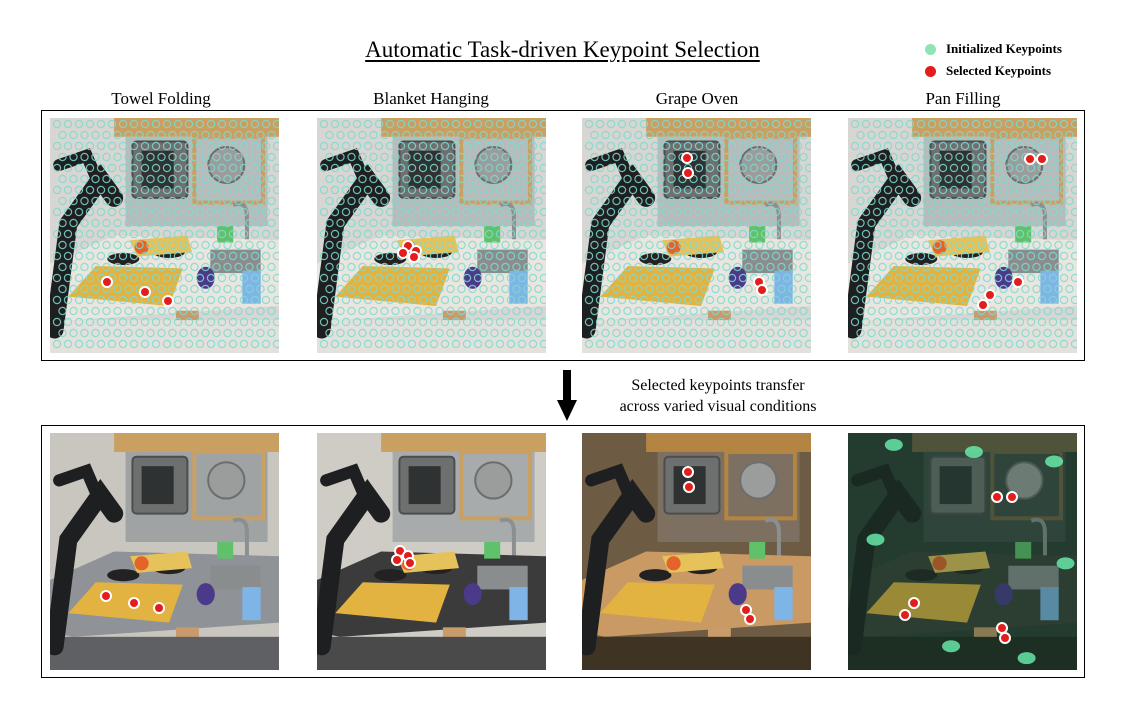 The image size is (1125, 711). Describe the element at coordinates (875, 481) in the screenshot. I see `robot-gripper` at that location.